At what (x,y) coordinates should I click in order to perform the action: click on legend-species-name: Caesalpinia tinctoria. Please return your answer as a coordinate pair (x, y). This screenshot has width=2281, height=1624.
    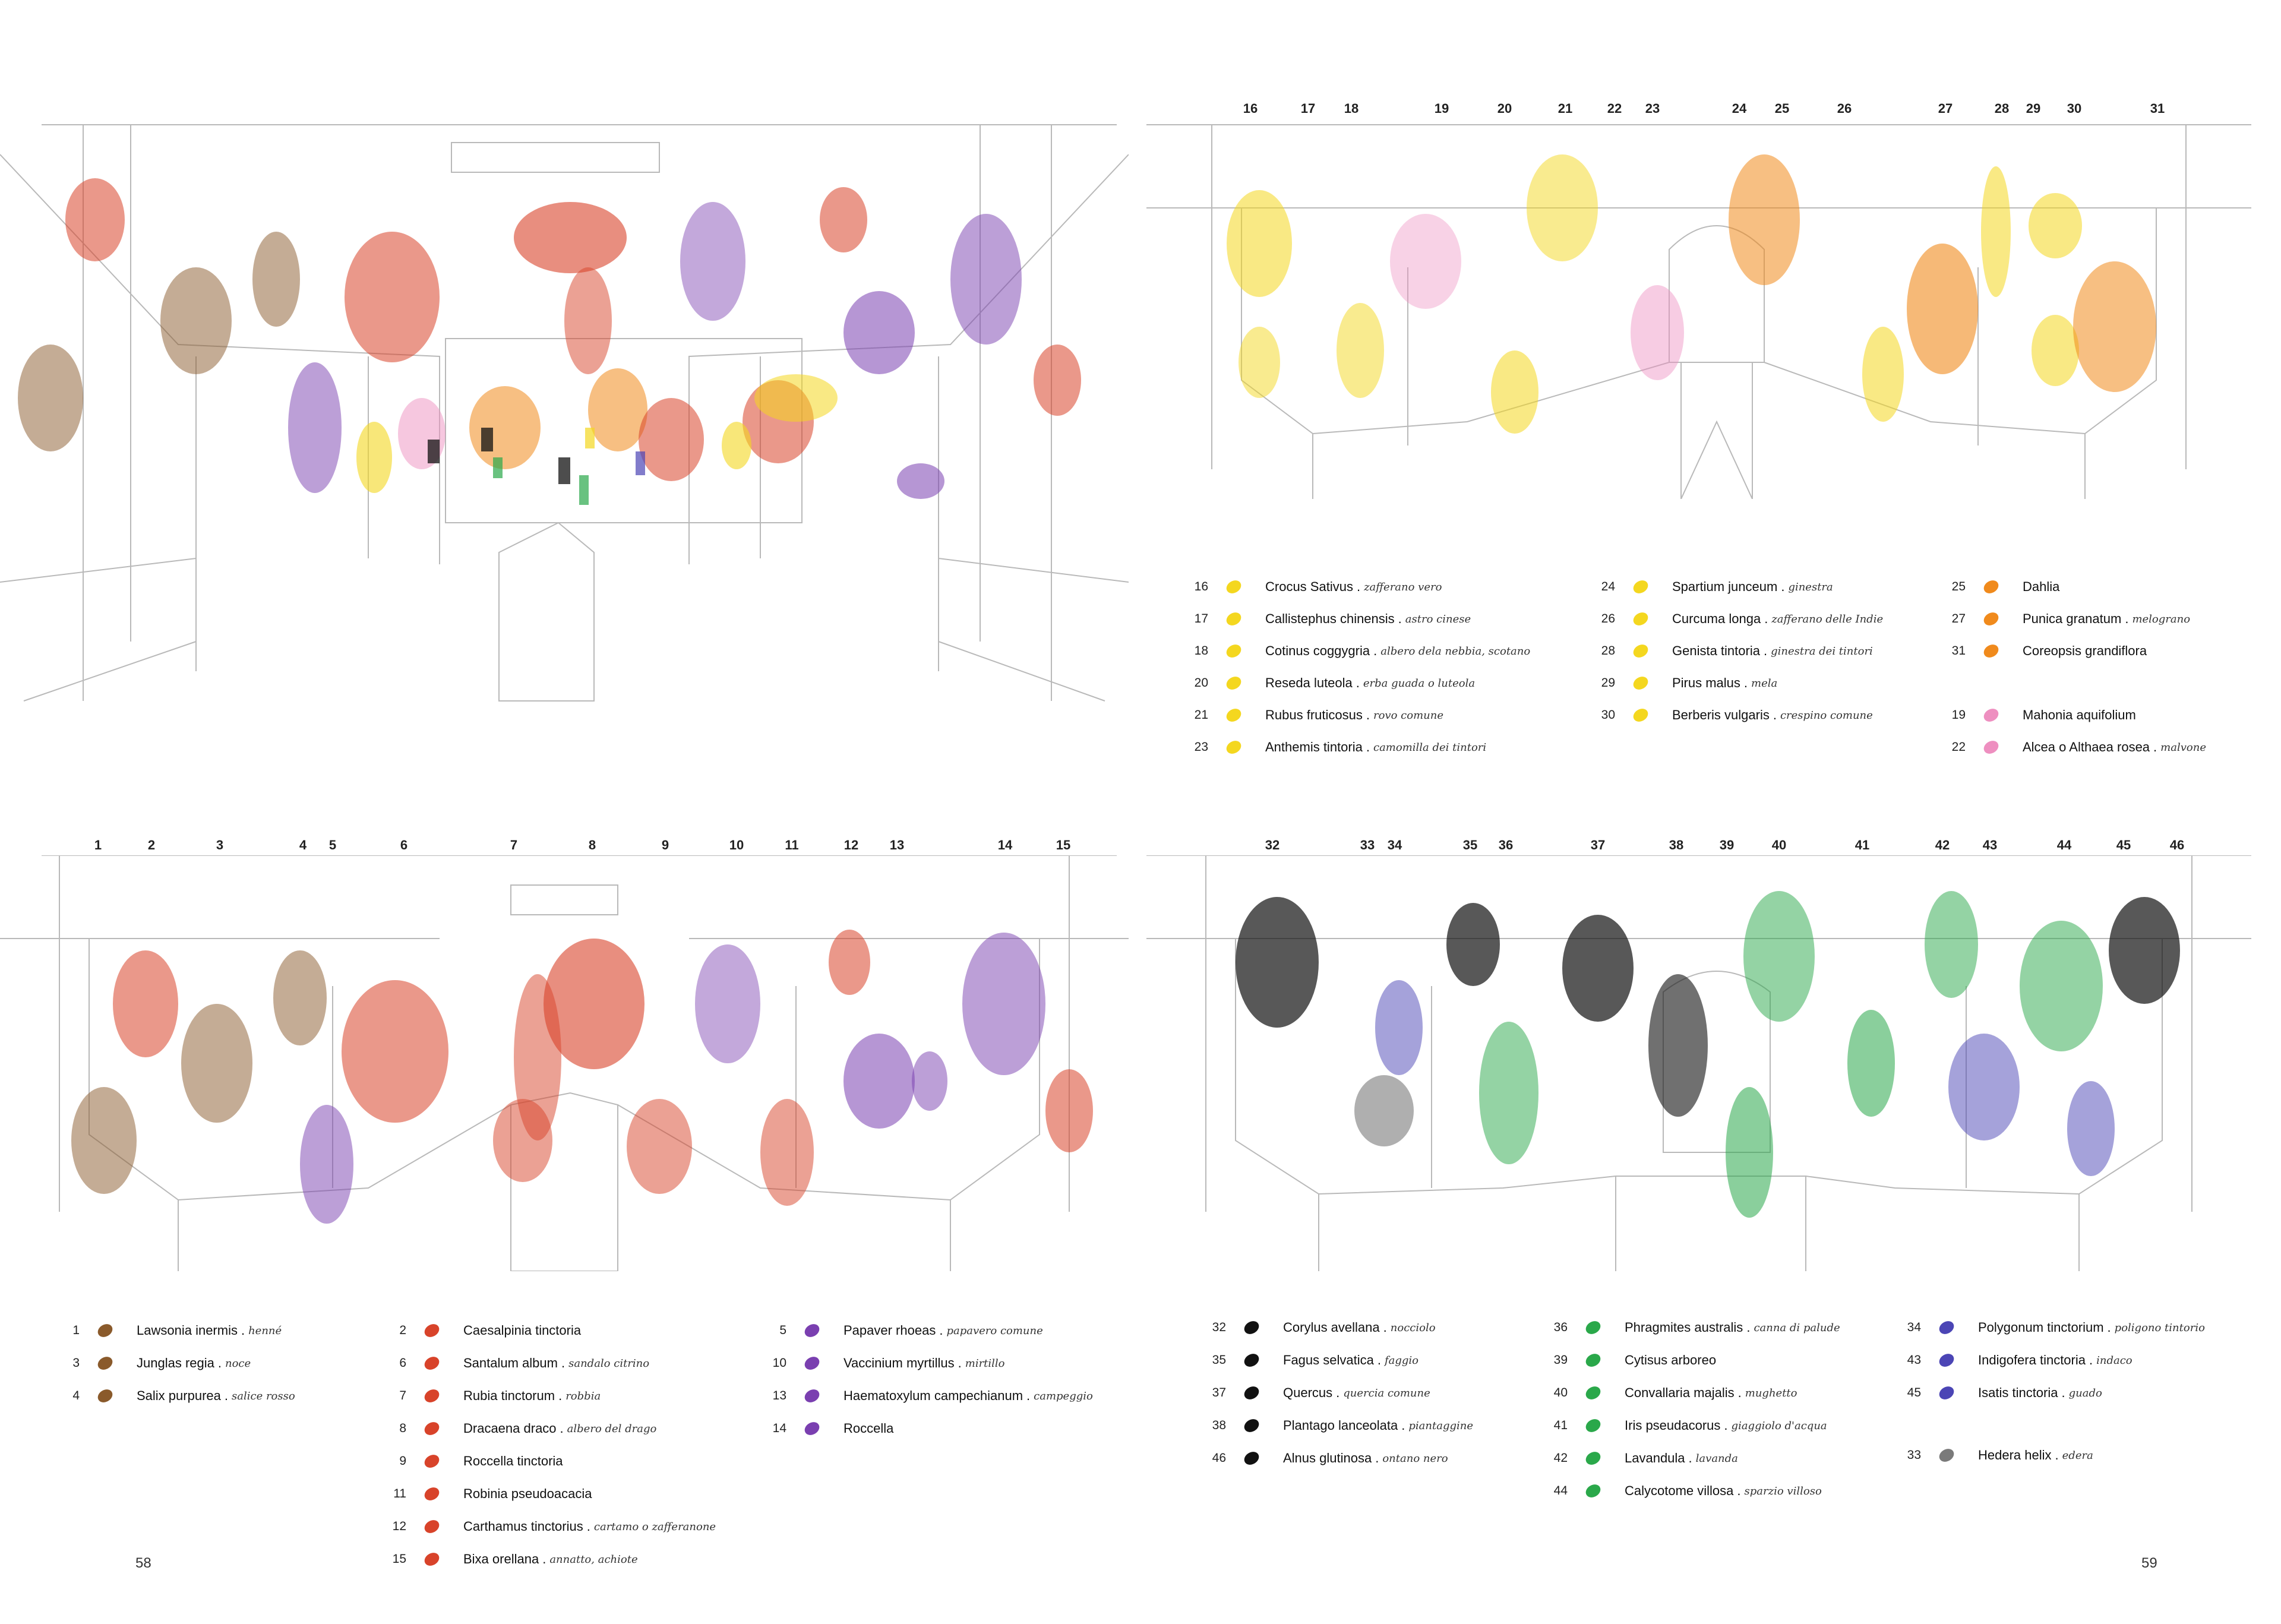
    Looking at the image, I should click on (522, 1330).